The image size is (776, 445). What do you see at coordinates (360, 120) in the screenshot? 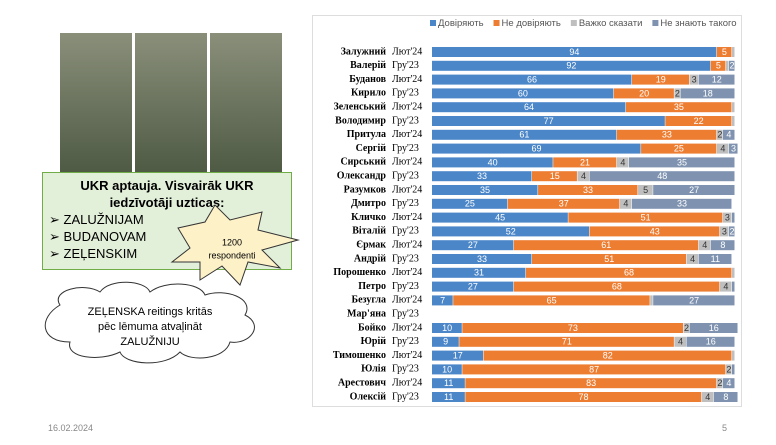
I see `row-name: Володимир` at bounding box center [360, 120].